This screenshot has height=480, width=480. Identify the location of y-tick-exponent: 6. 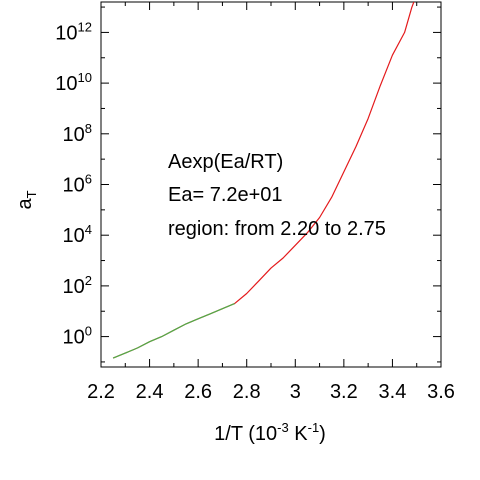
(88, 179).